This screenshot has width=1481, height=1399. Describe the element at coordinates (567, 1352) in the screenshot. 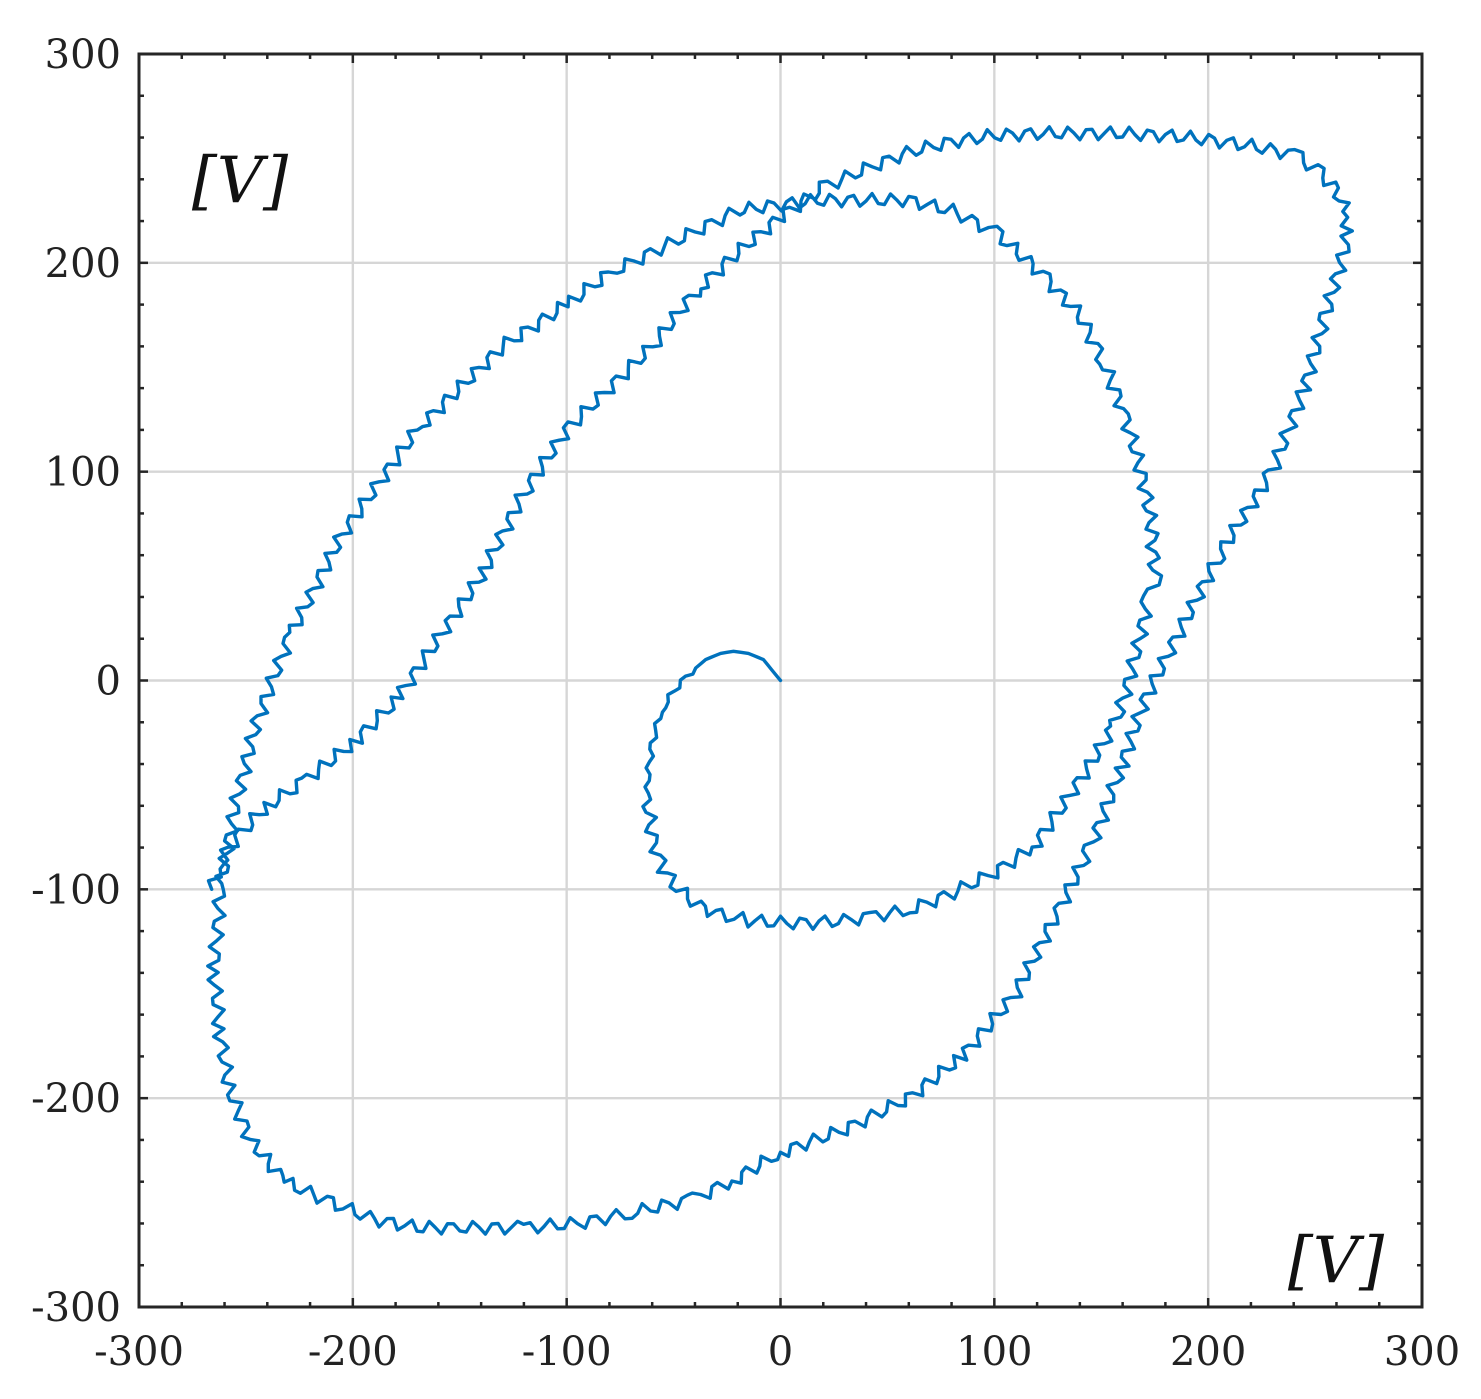

I see `x-tick-label: -100` at that location.